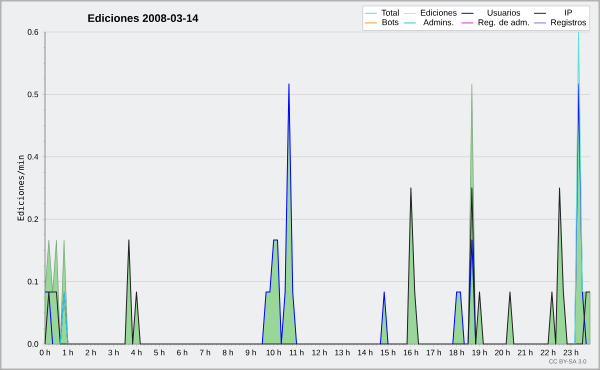 The height and width of the screenshot is (370, 600). Describe the element at coordinates (390, 22) in the screenshot. I see `legend-label: Bots` at that location.